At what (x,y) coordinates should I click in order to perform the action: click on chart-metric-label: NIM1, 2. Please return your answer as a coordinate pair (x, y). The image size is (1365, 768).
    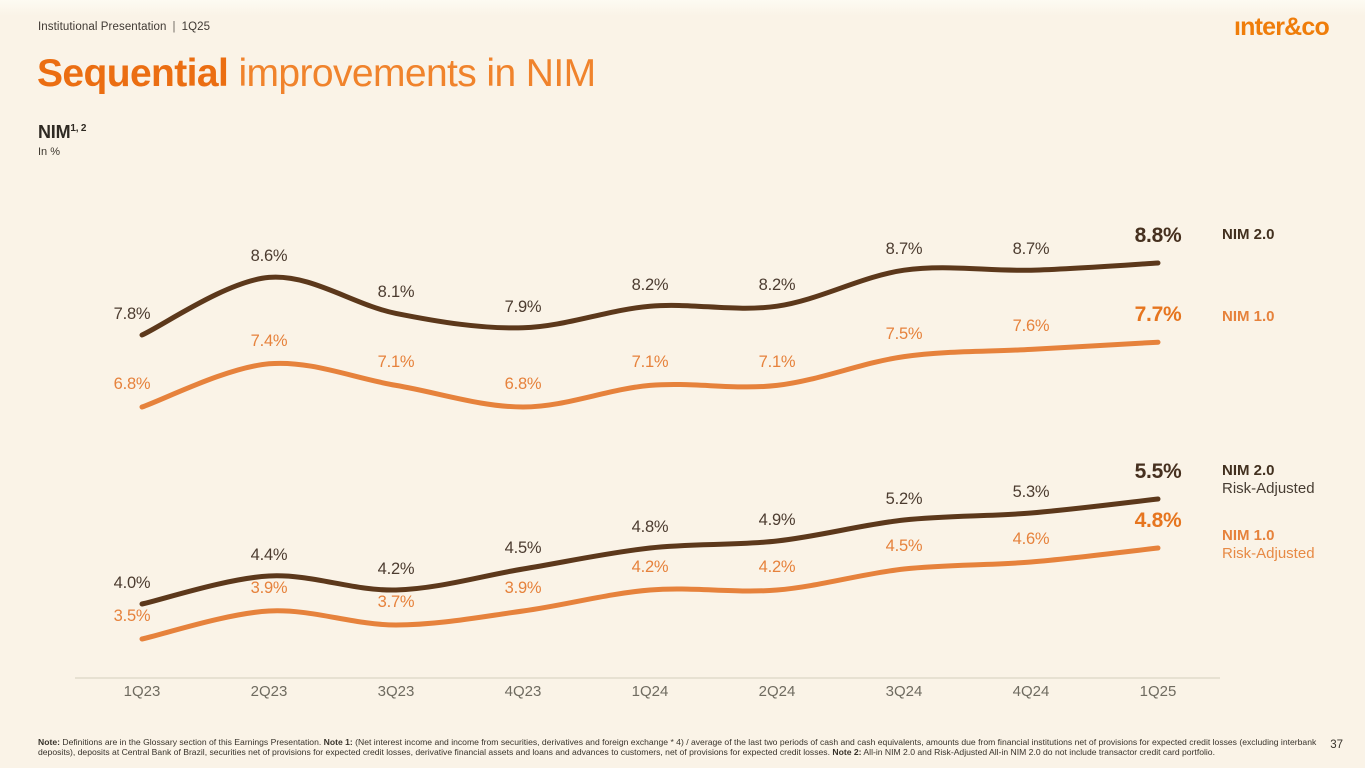
    Looking at the image, I should click on (62, 132).